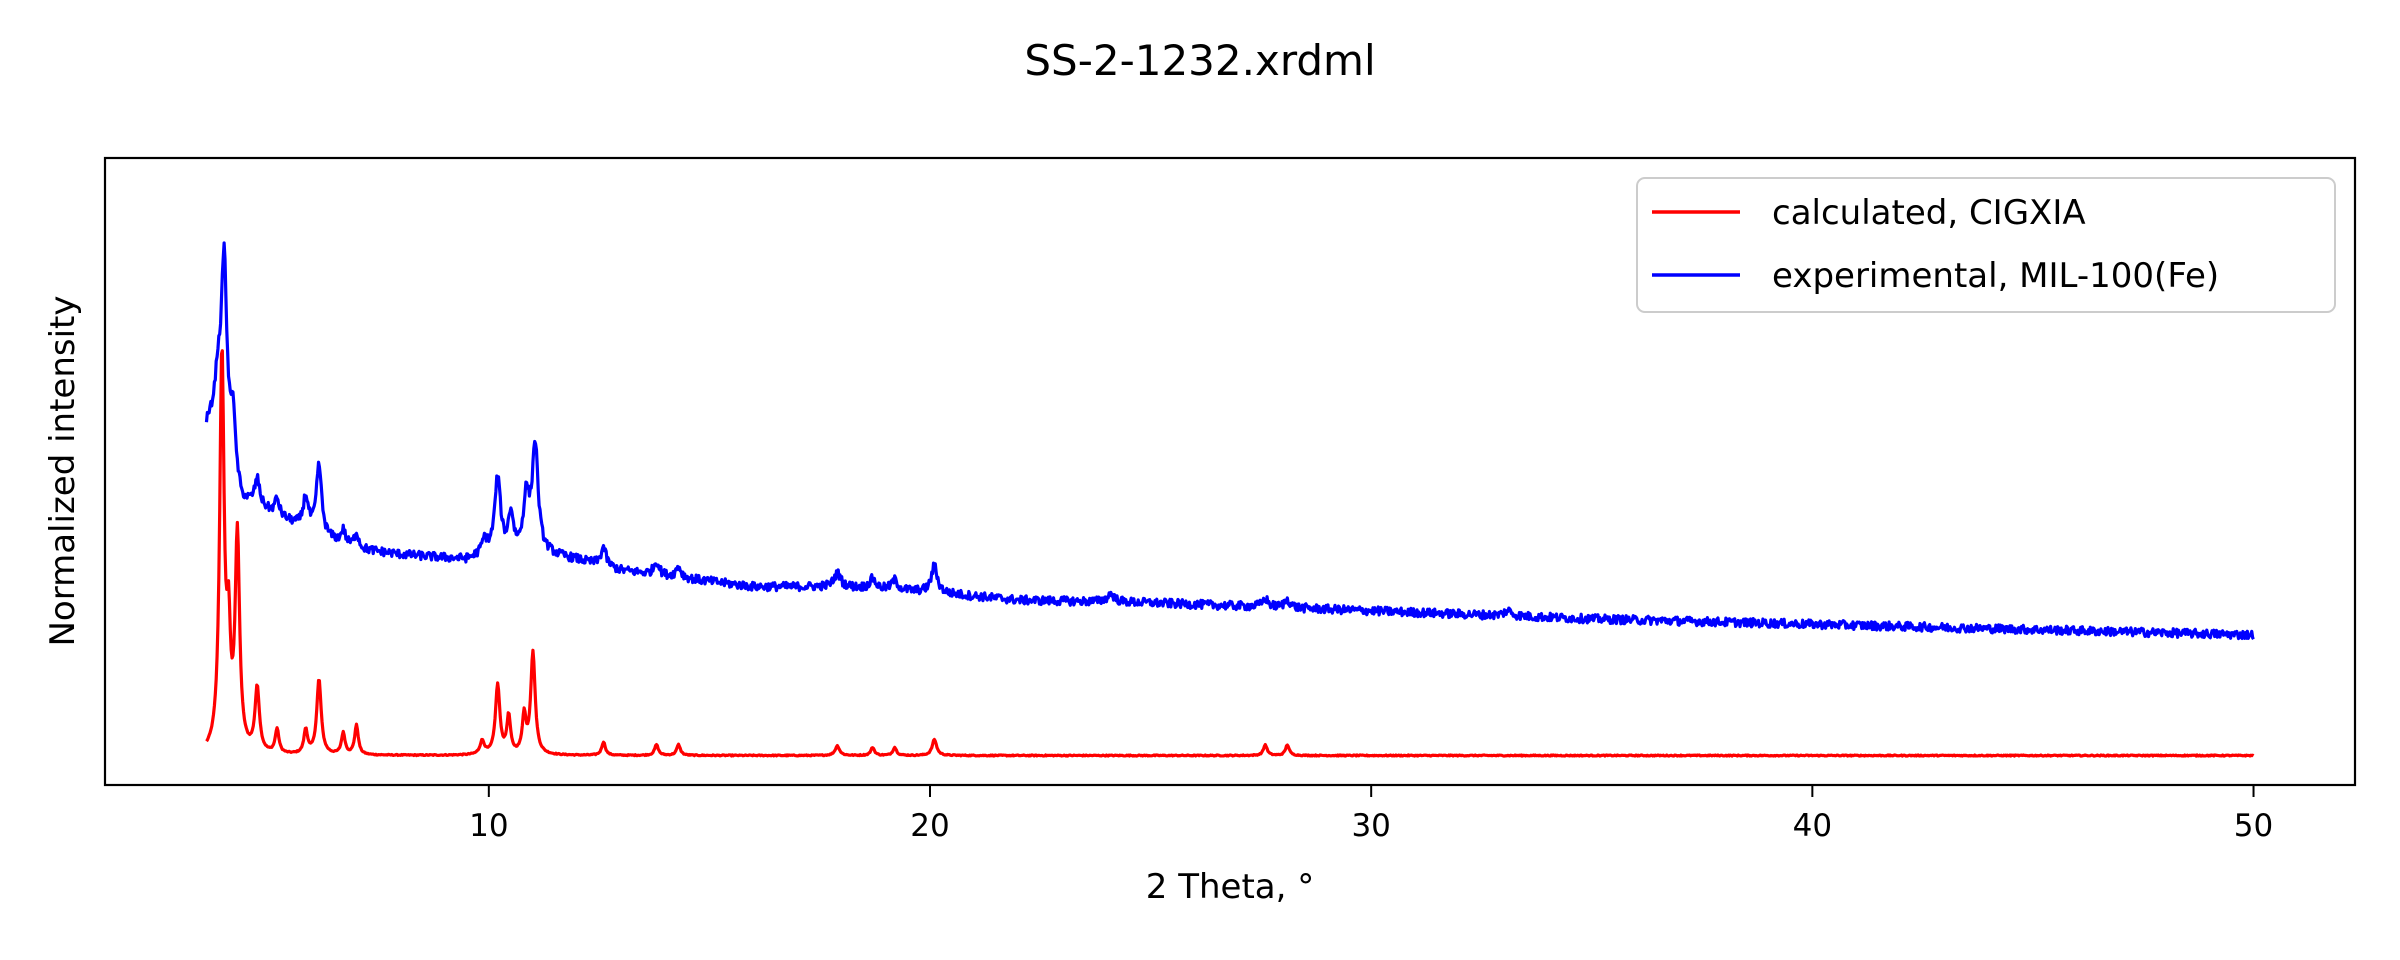 This screenshot has height=960, width=2400. What do you see at coordinates (1370, 826) in the screenshot?
I see `x-tick-label: 30` at bounding box center [1370, 826].